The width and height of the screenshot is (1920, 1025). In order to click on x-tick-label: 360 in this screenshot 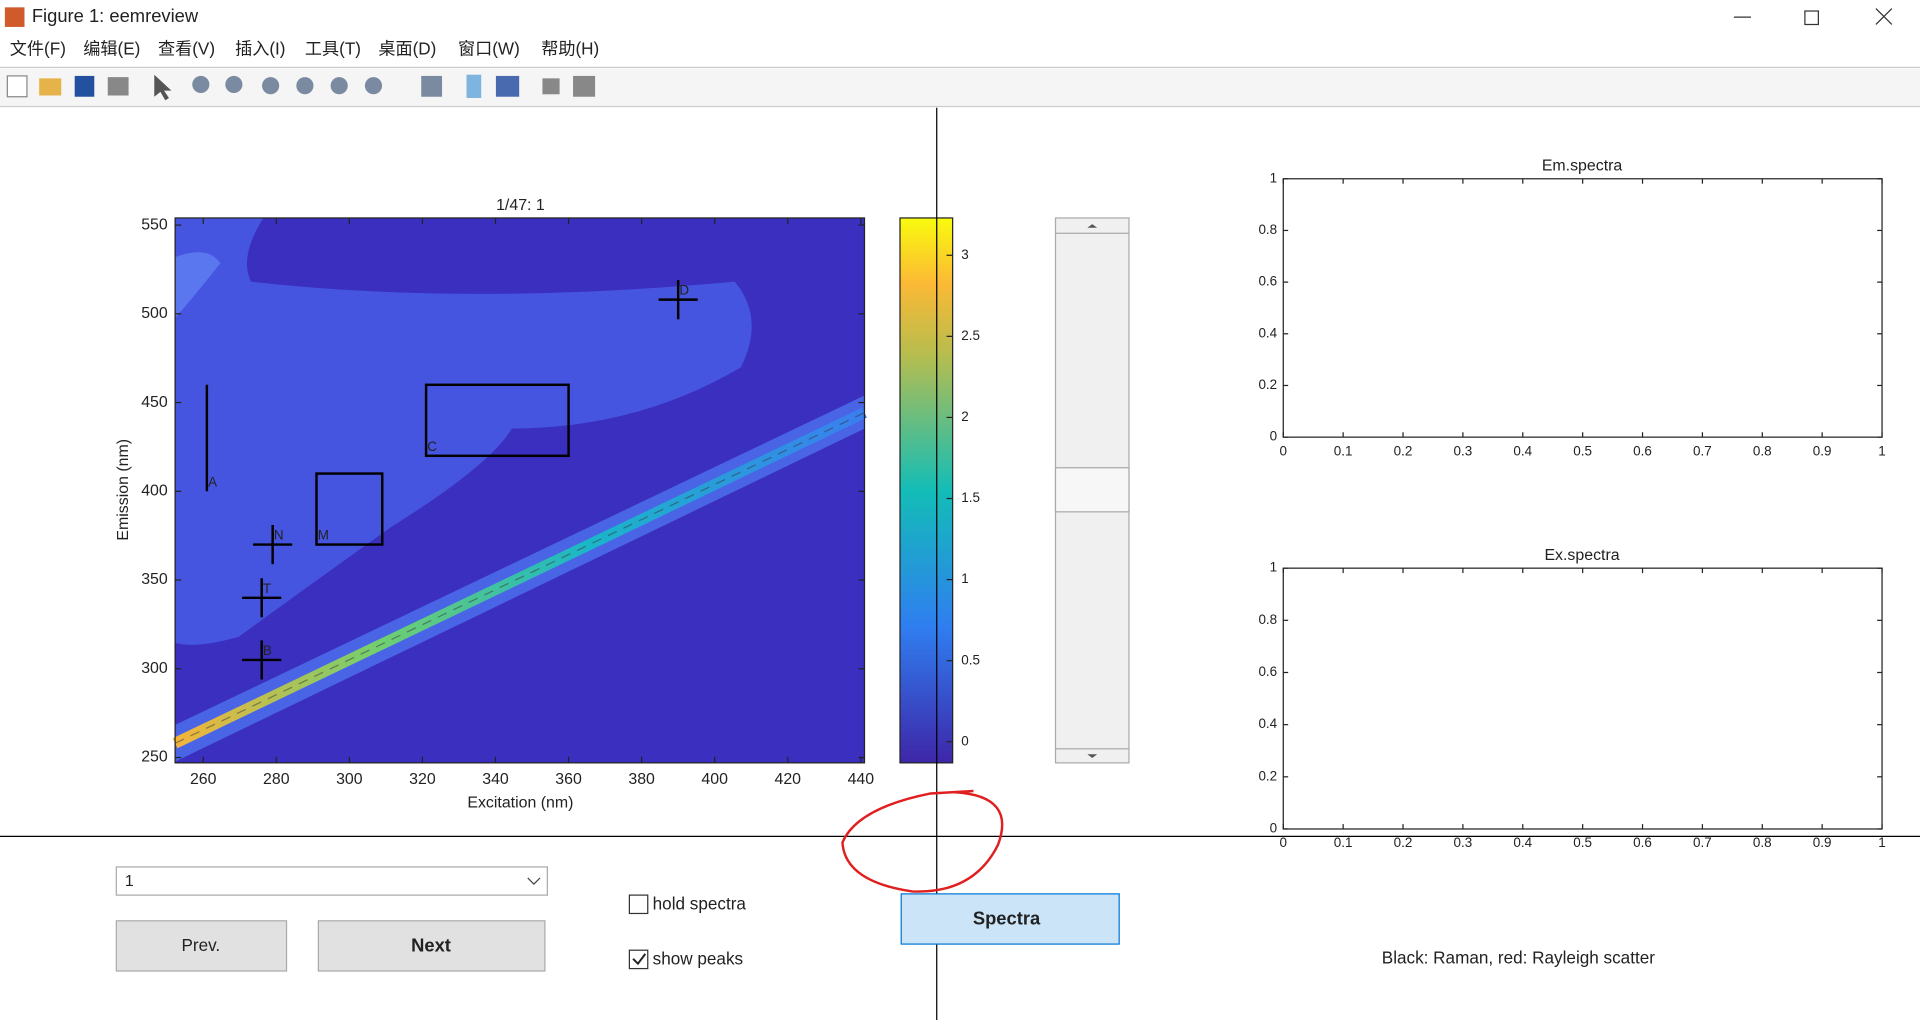, I will do `click(568, 779)`.